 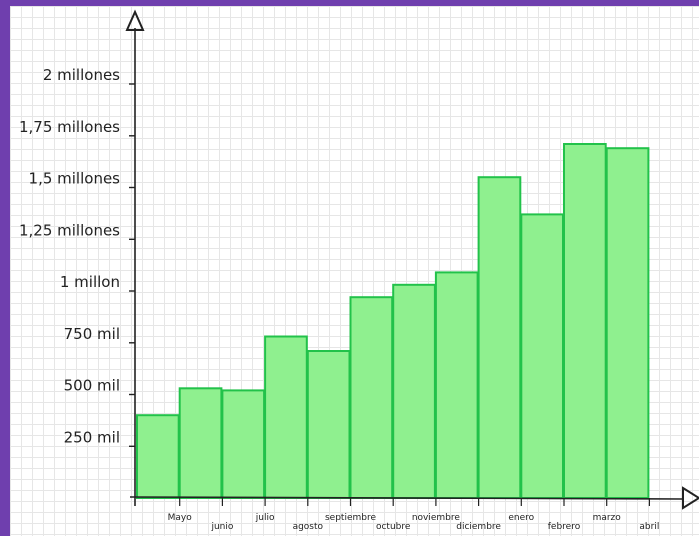 I want to click on x-tick-label: abril, so click(x=649, y=527).